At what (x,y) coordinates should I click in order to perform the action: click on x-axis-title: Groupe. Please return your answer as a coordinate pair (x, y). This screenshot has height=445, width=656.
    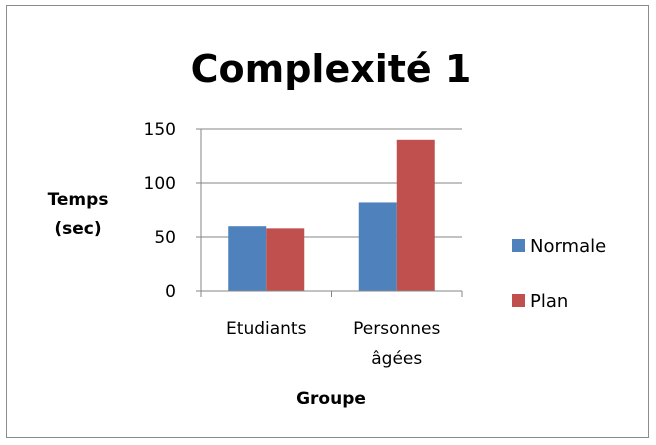
    Looking at the image, I should click on (331, 399).